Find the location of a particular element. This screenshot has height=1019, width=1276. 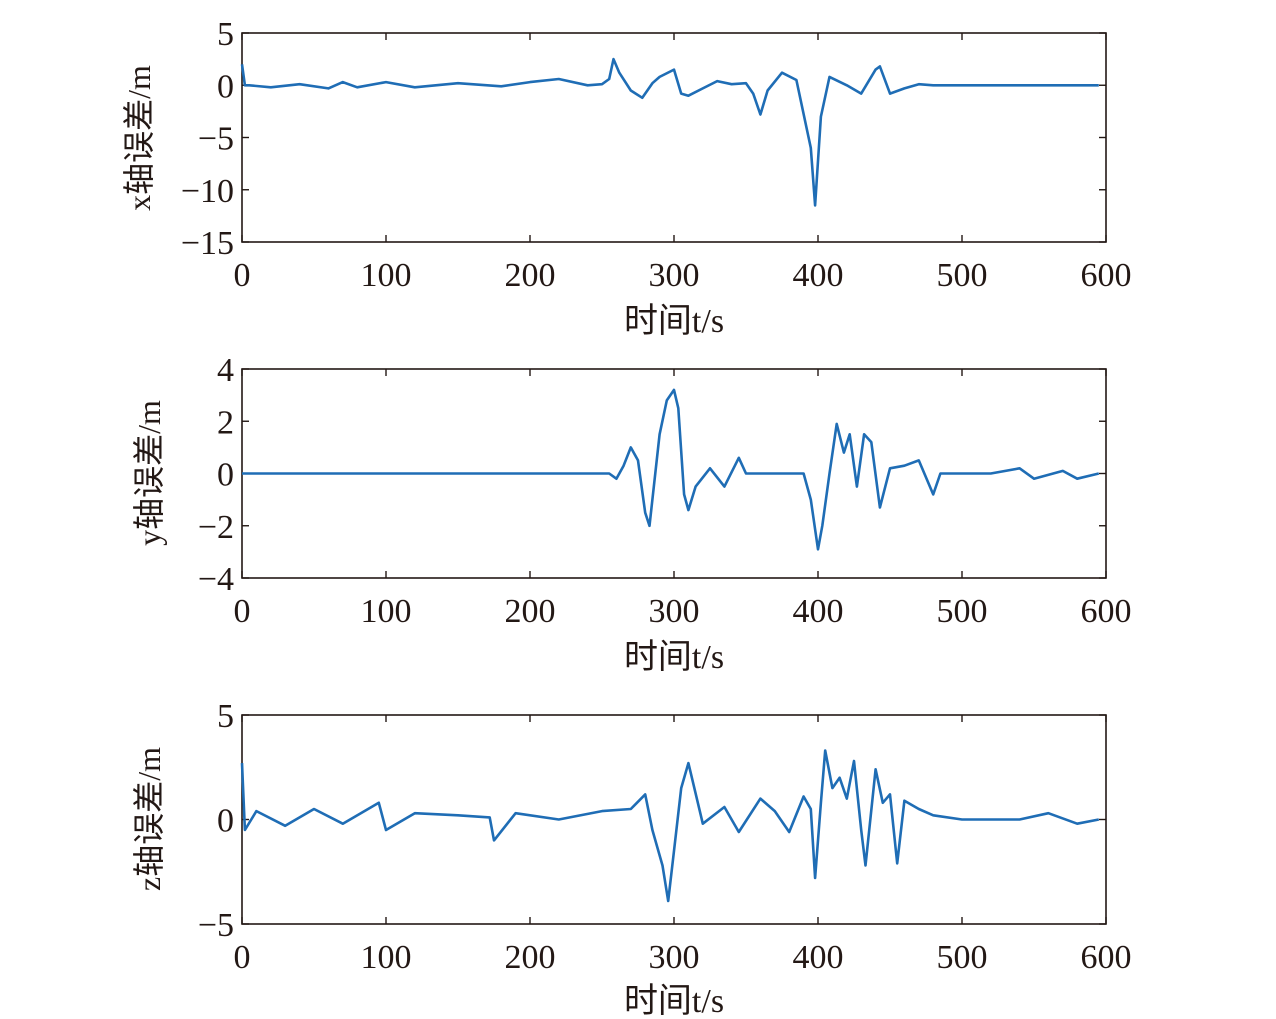

y-tick-label: 4 is located at coordinates (225, 370).